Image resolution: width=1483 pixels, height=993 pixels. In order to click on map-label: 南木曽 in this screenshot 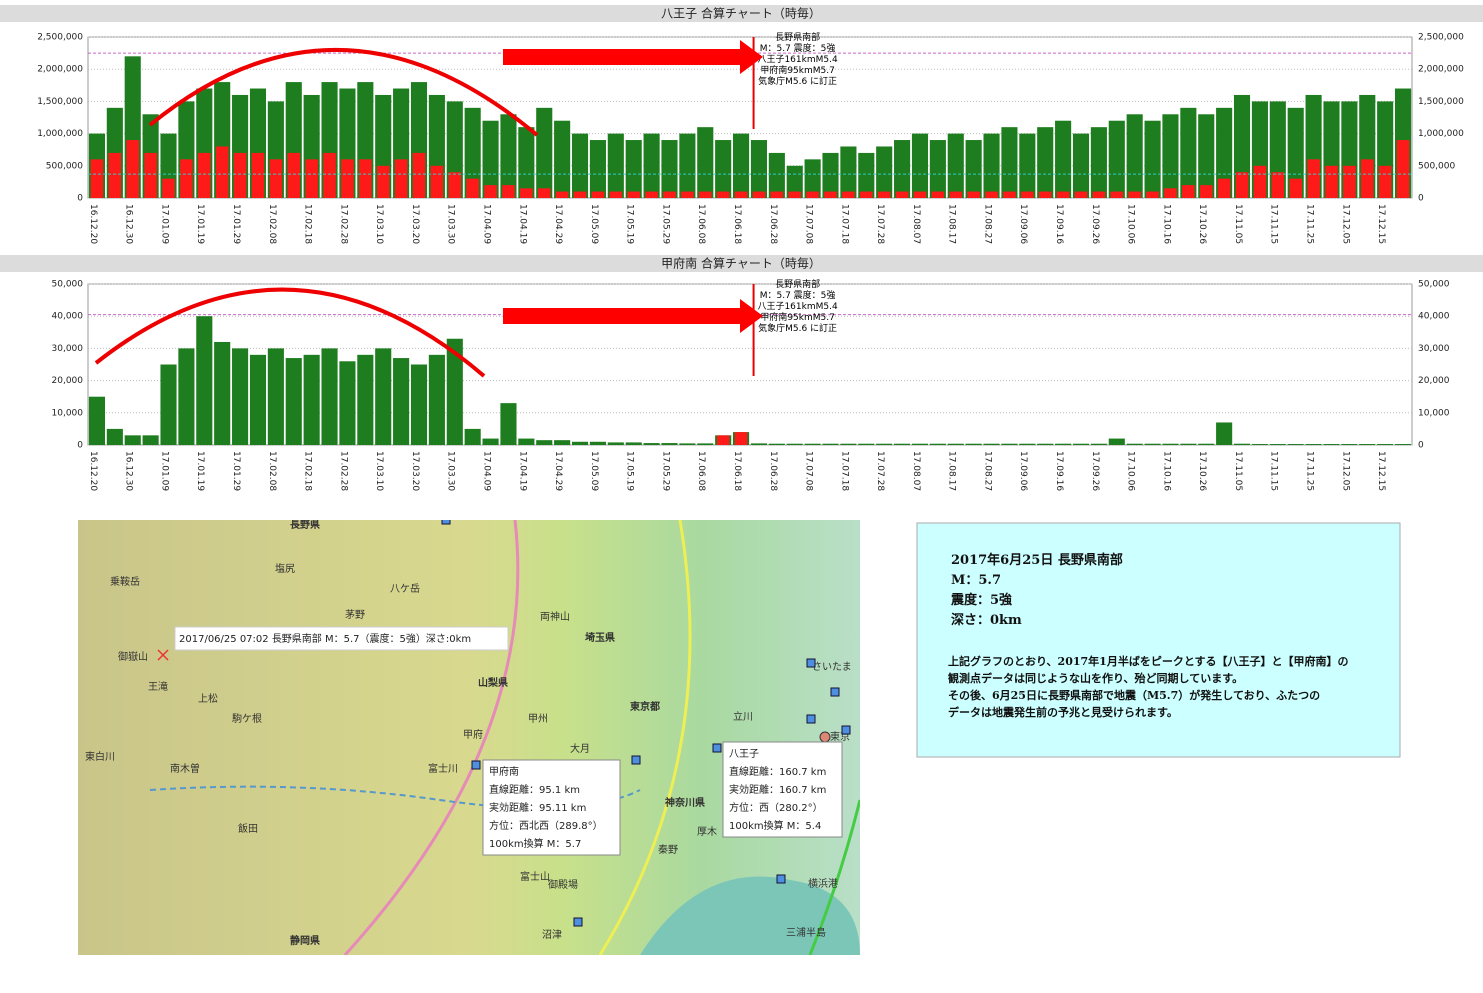, I will do `click(185, 768)`.